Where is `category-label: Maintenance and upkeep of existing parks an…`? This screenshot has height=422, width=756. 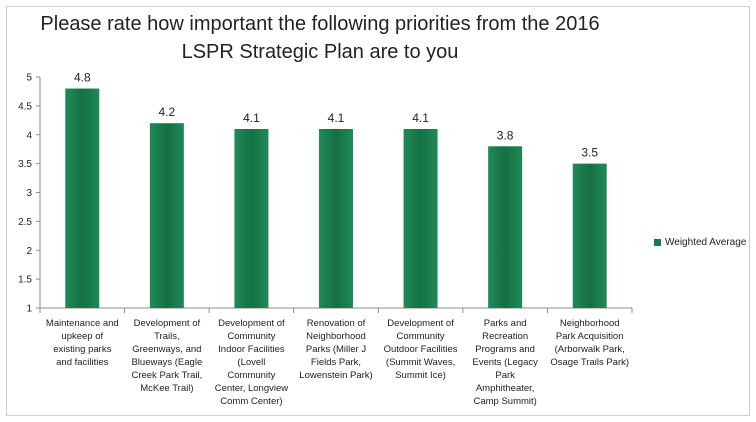 category-label: Maintenance and upkeep of existing parks an… is located at coordinates (82, 343).